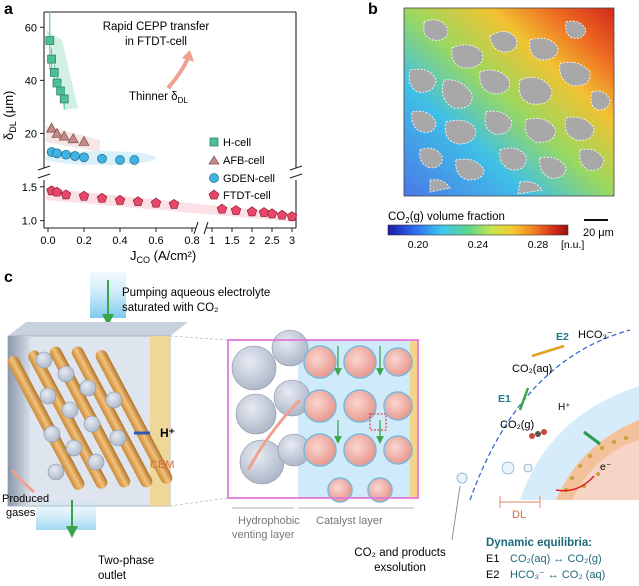 This screenshot has width=639, height=586. Describe the element at coordinates (249, 179) in the screenshot. I see `legend-gden-cell: GDEN-cell` at that location.